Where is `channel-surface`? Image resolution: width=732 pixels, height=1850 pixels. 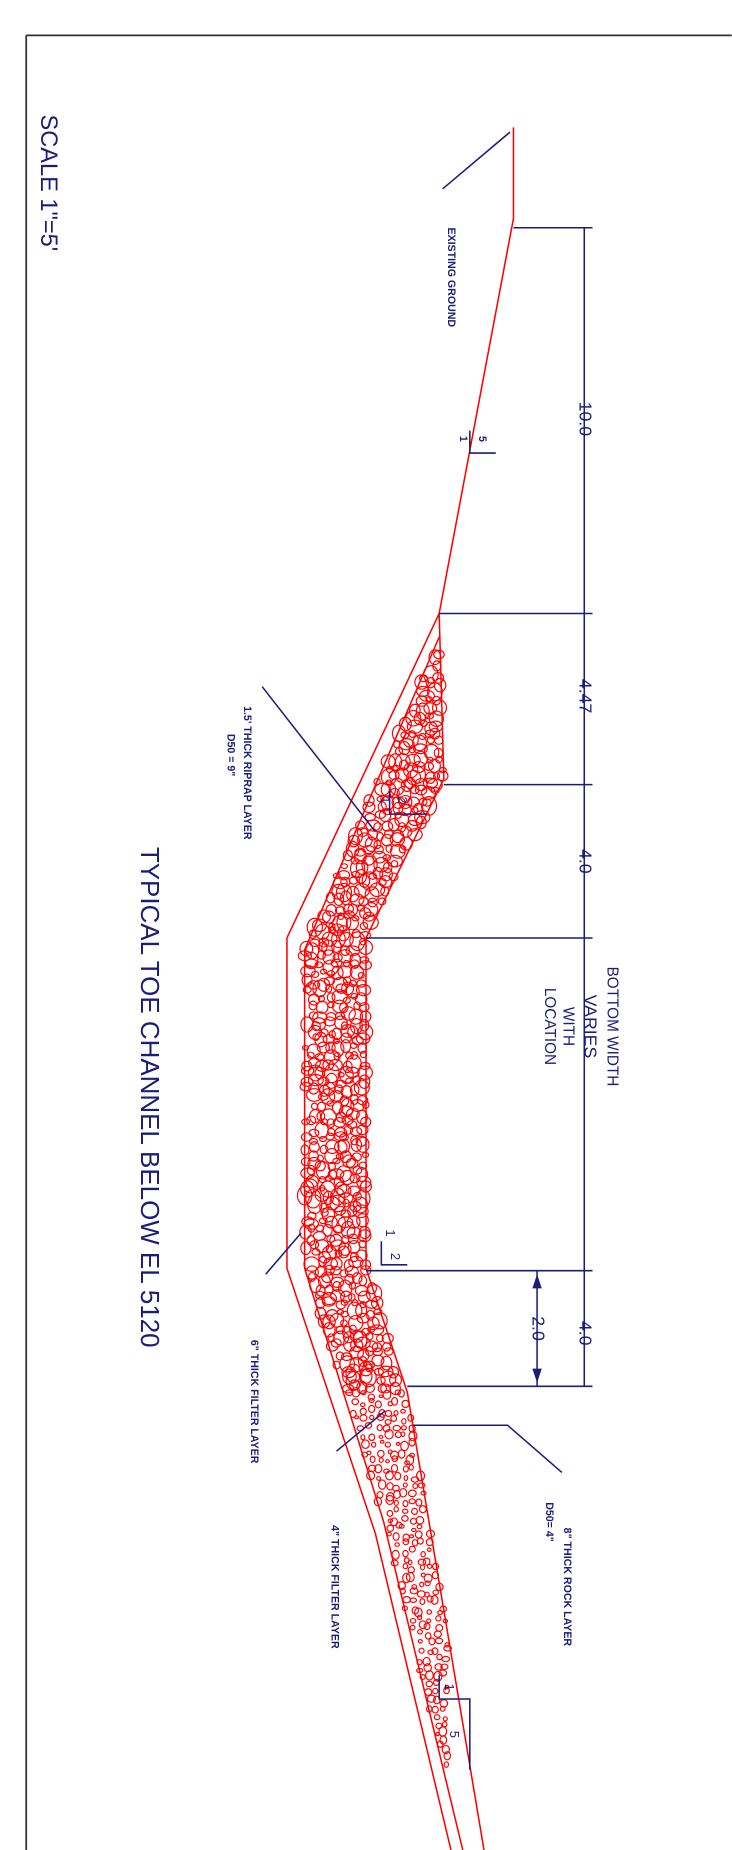 channel-surface is located at coordinates (425, 1231).